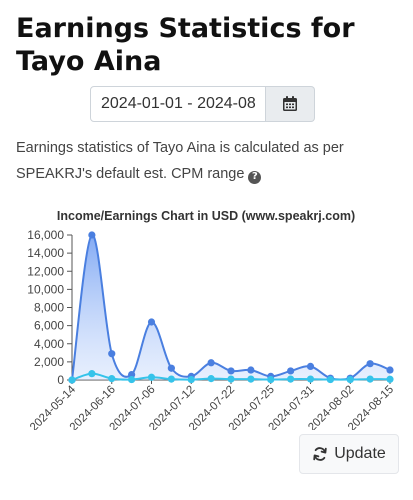 The height and width of the screenshot is (500, 413). What do you see at coordinates (45, 271) in the screenshot?
I see `y-tick-label: 12,000` at bounding box center [45, 271].